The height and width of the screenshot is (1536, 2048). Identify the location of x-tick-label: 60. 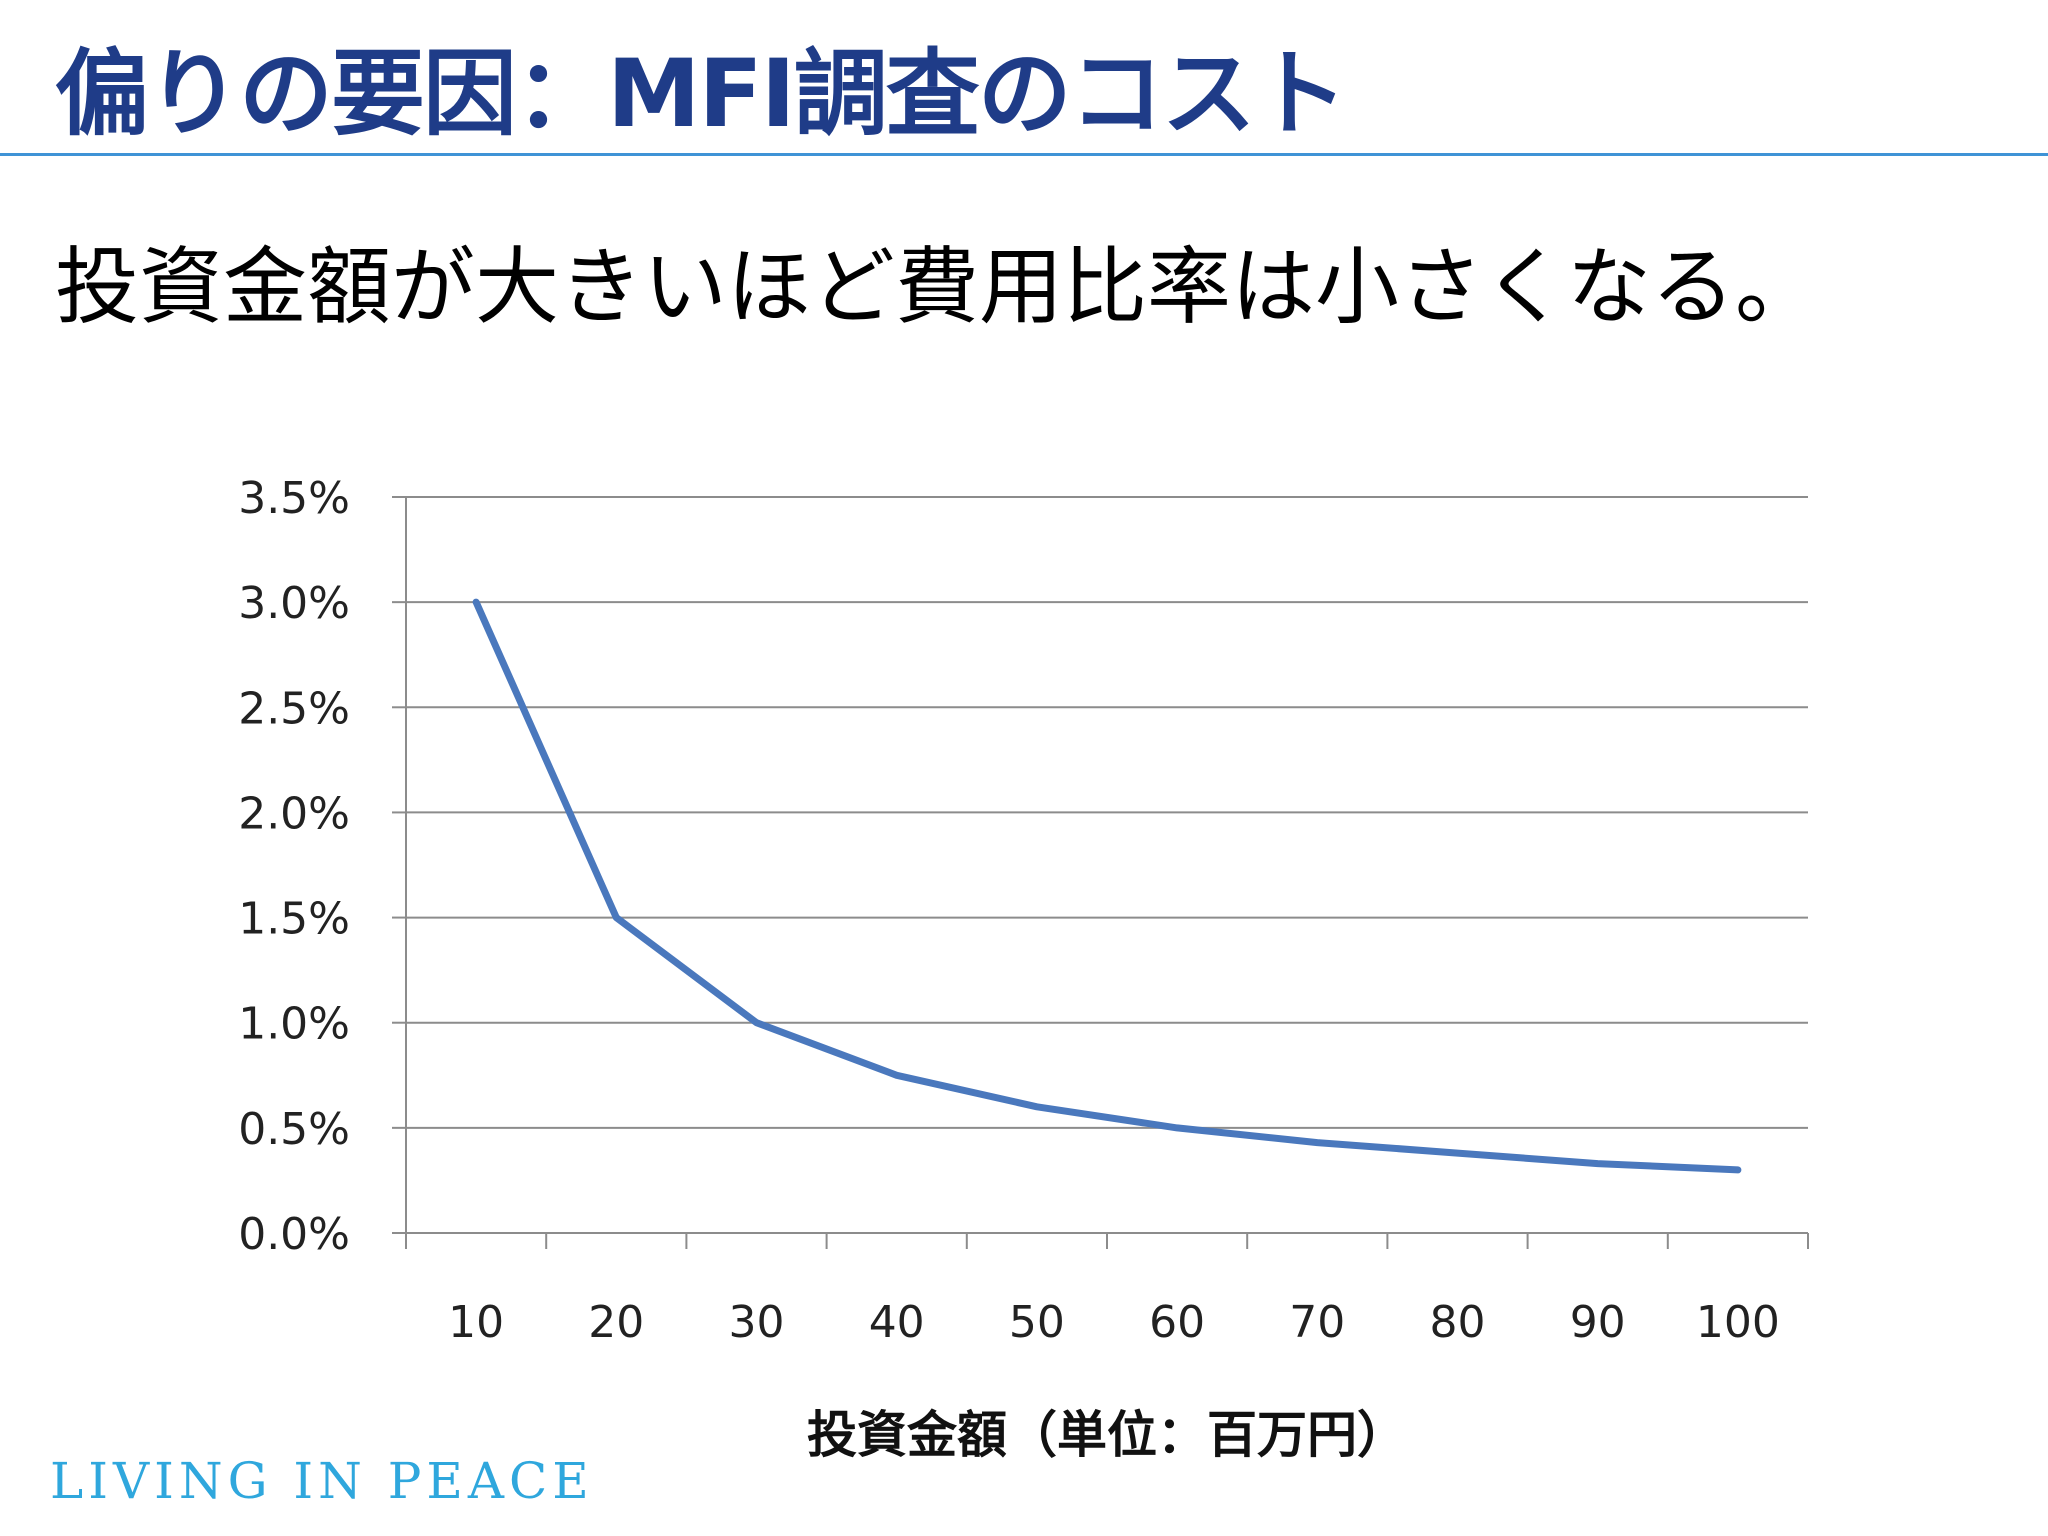
(1177, 1322).